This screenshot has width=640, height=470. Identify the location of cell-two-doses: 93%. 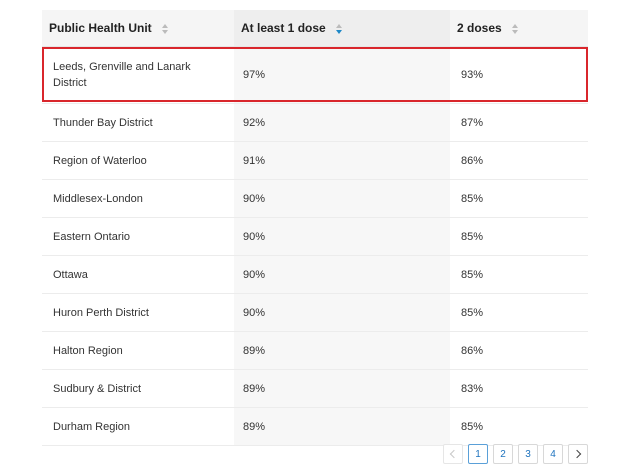
(519, 75).